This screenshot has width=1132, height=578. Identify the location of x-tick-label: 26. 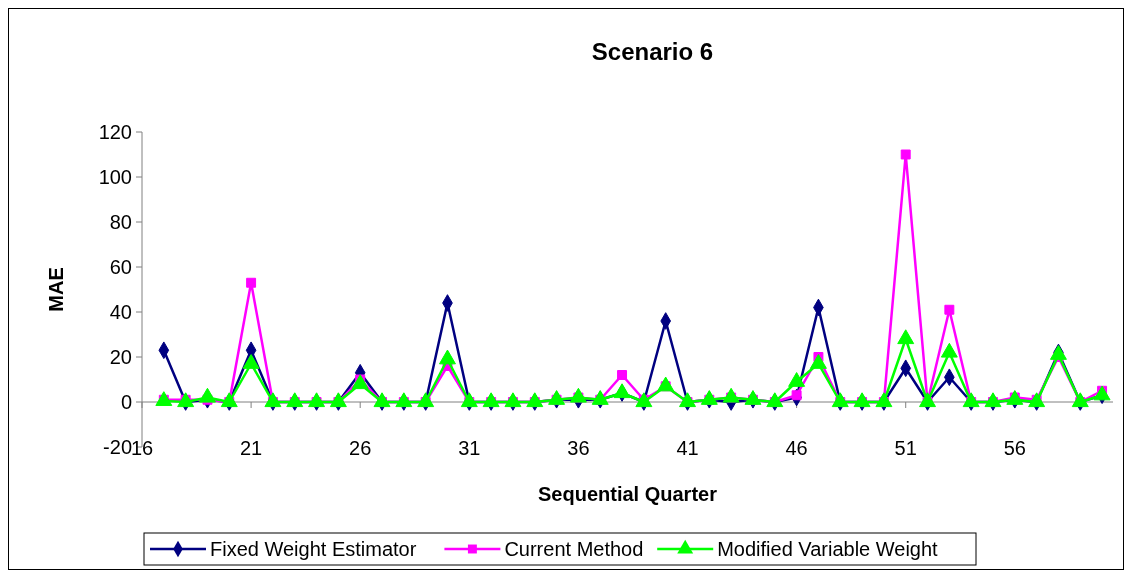
(360, 448).